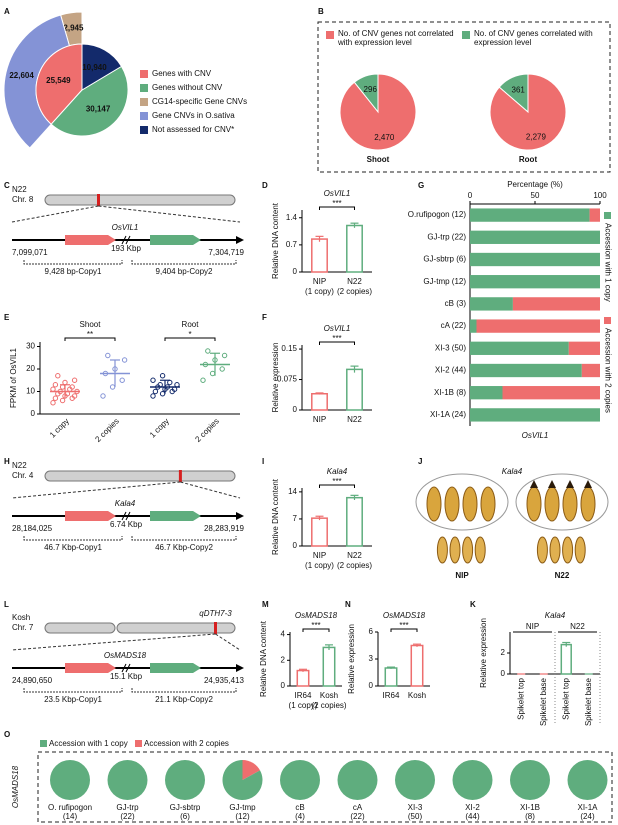 The height and width of the screenshot is (825, 618). Describe the element at coordinates (58, 80) in the screenshot. I see `slice-label: 25,549` at that location.